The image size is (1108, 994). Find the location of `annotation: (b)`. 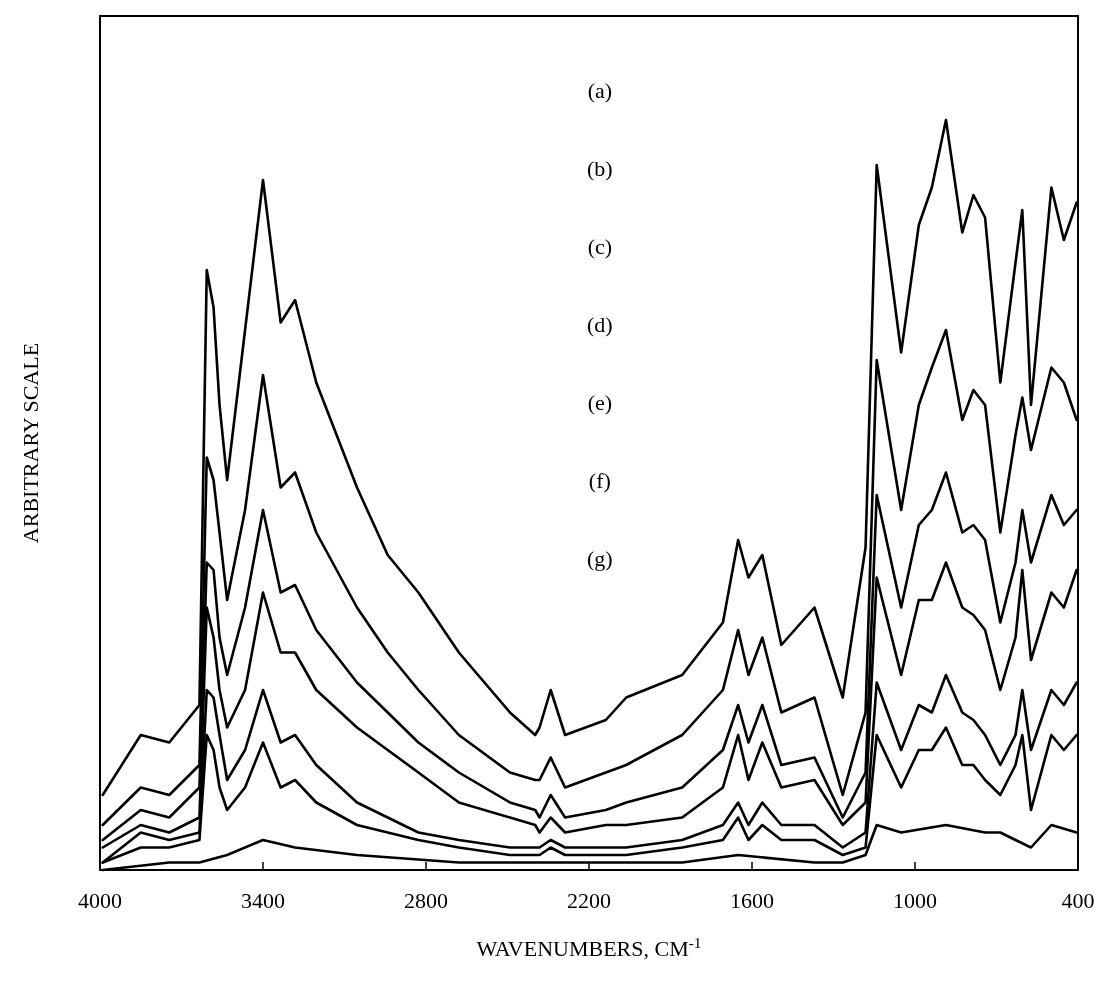

annotation: (b) is located at coordinates (600, 168).